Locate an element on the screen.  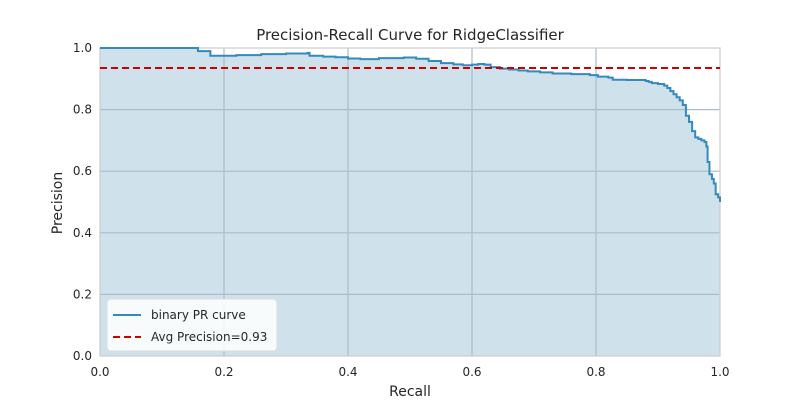
y-tick-label: 0.6 is located at coordinates (82, 171).